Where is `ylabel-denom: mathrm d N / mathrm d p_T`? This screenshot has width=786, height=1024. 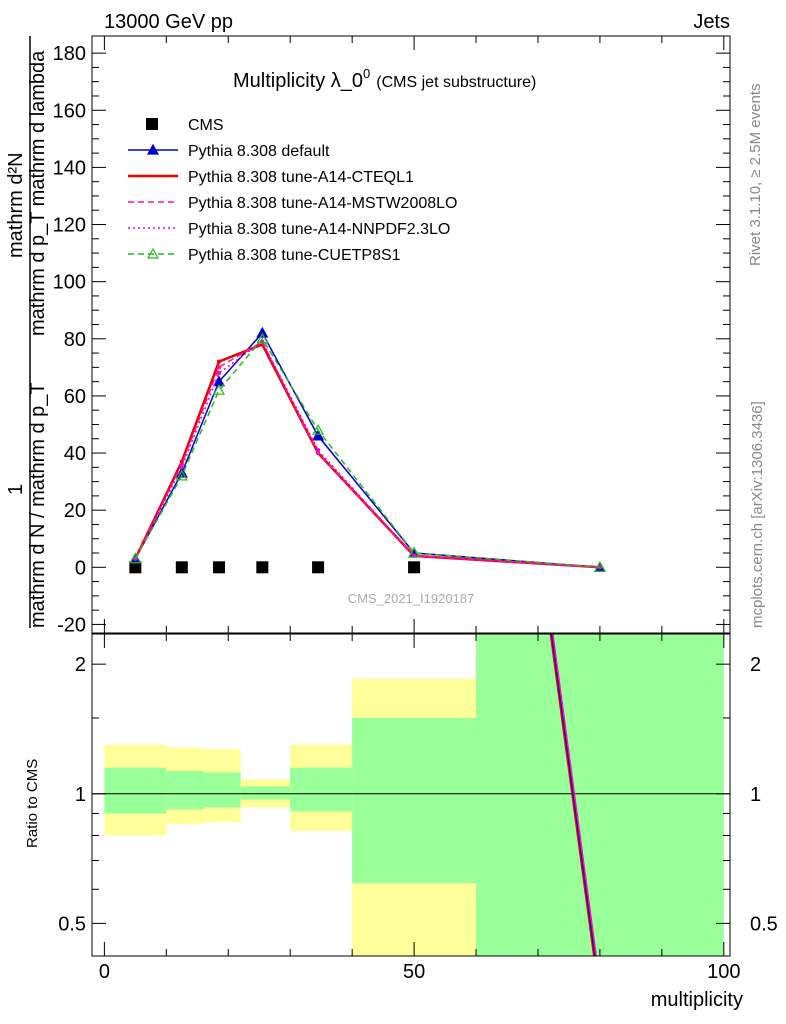 ylabel-denom: mathrm d N / mathrm d p_T is located at coordinates (38, 505).